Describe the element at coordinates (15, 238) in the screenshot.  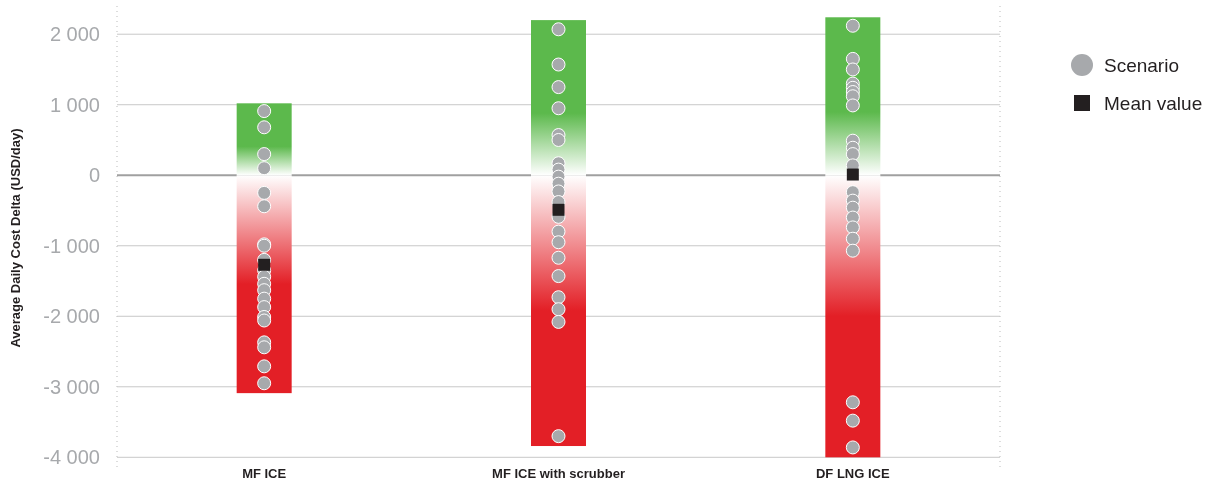
I see `y-axis-title: Average Daily Cost Delta (USD/day)` at that location.